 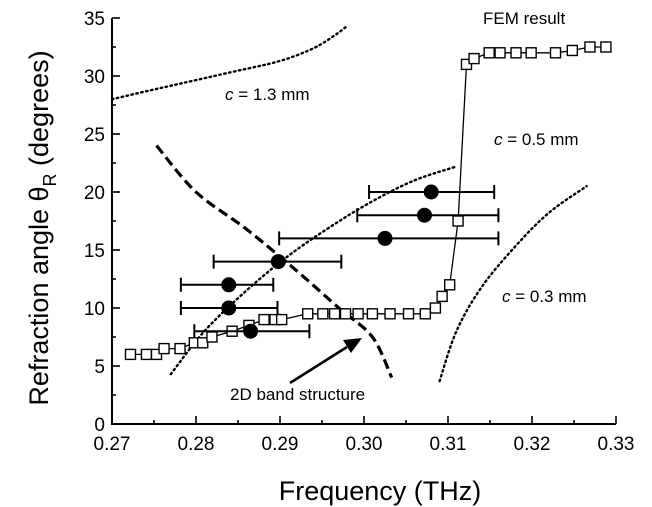 What do you see at coordinates (94, 309) in the screenshot?
I see `y-tick-label: 10` at bounding box center [94, 309].